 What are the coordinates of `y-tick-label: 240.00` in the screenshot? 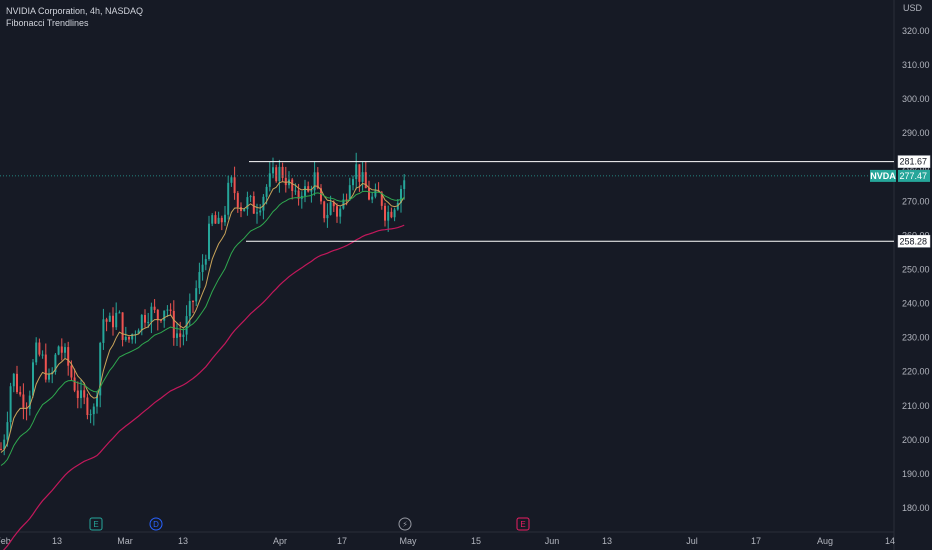 It's located at (916, 304).